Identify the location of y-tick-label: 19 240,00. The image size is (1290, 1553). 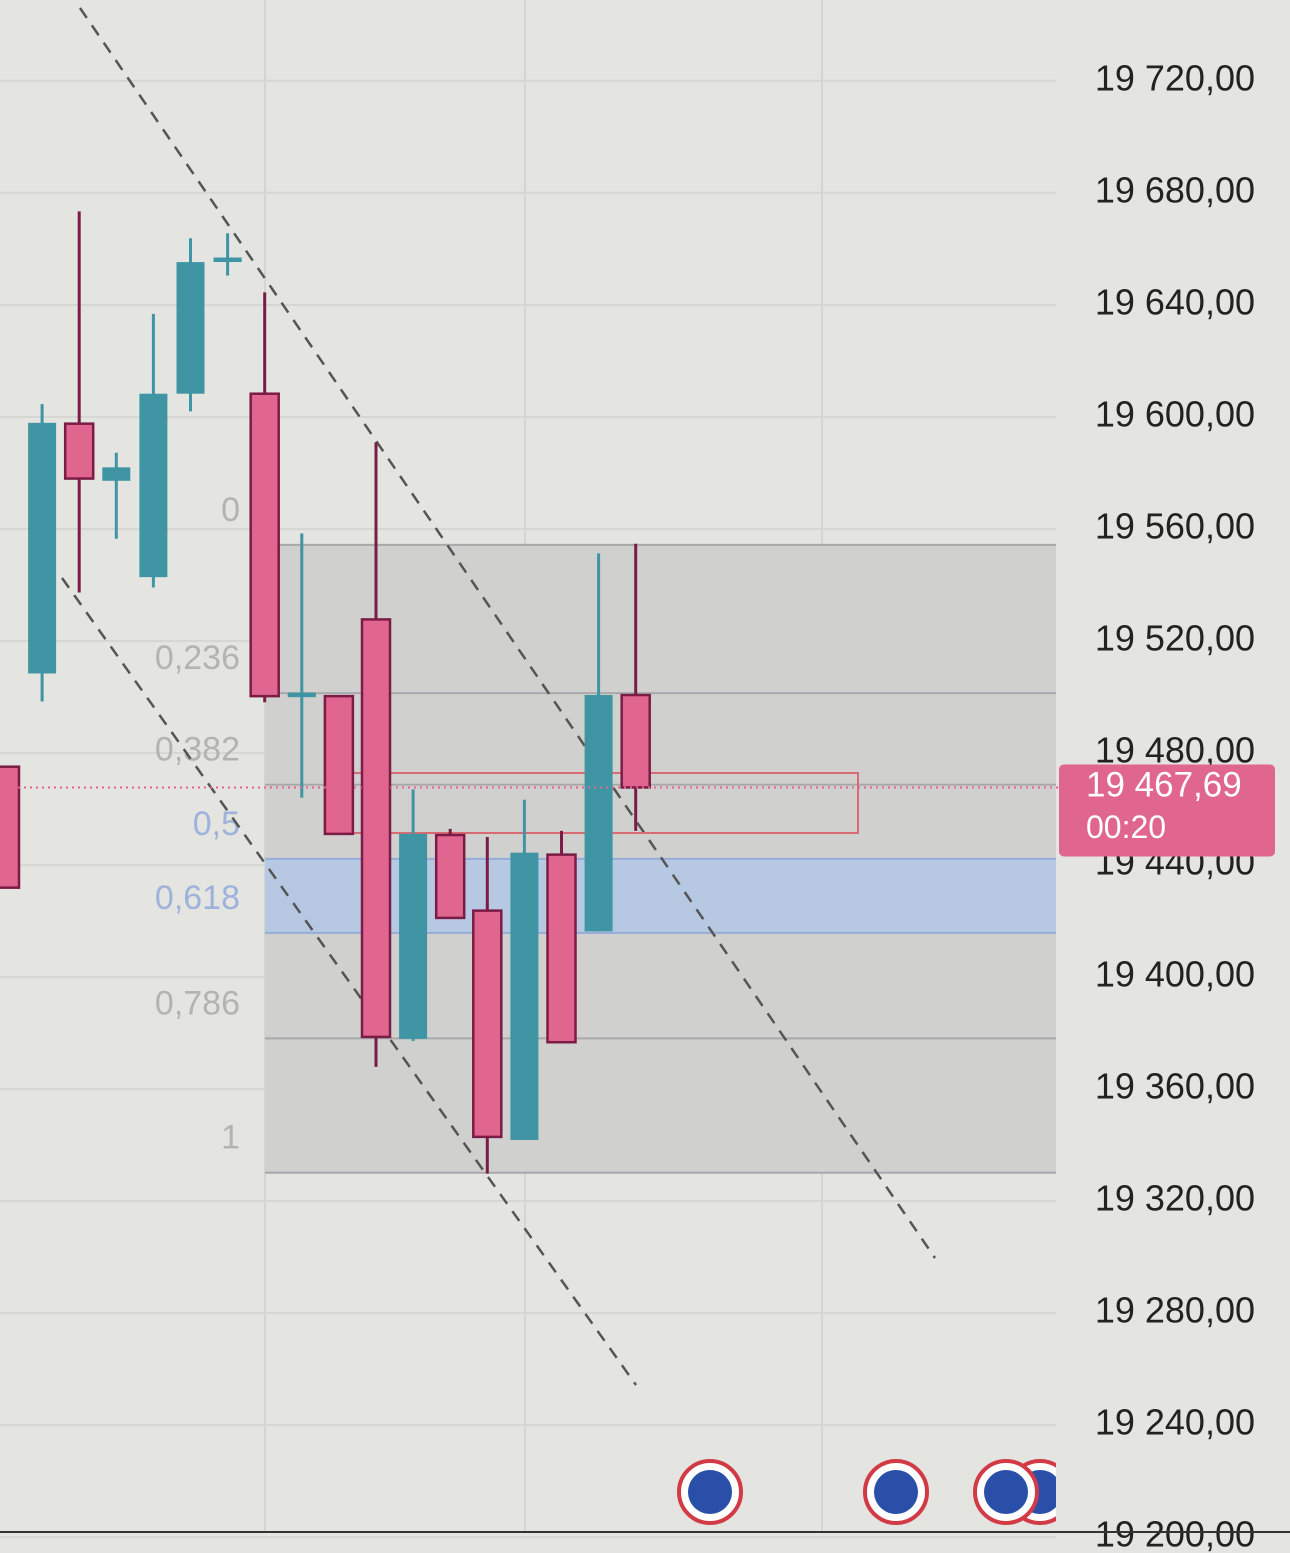
(1175, 1422).